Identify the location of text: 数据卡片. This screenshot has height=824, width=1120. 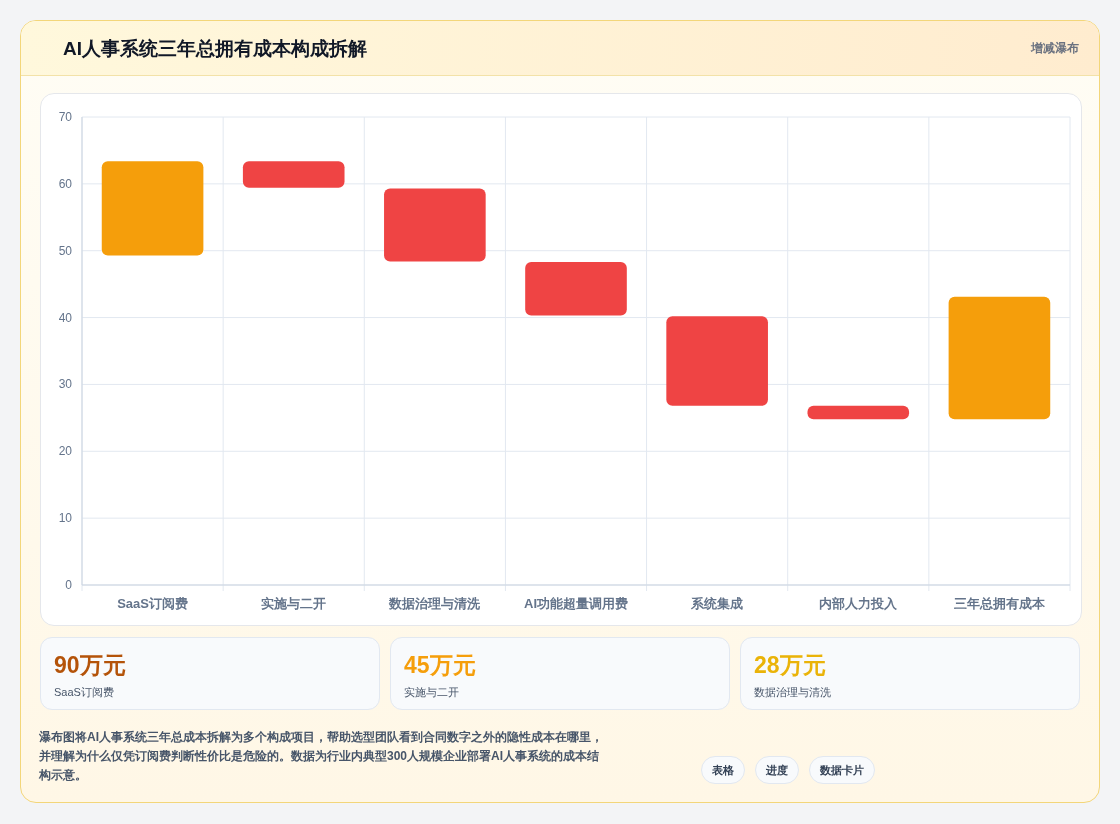
(842, 770).